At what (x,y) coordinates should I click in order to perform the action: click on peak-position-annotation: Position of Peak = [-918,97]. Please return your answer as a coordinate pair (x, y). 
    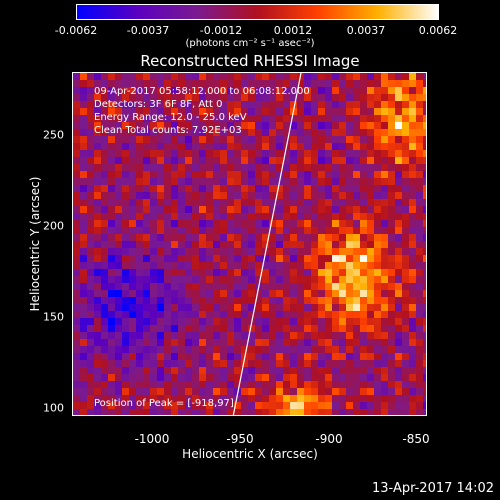
    Looking at the image, I should click on (164, 403).